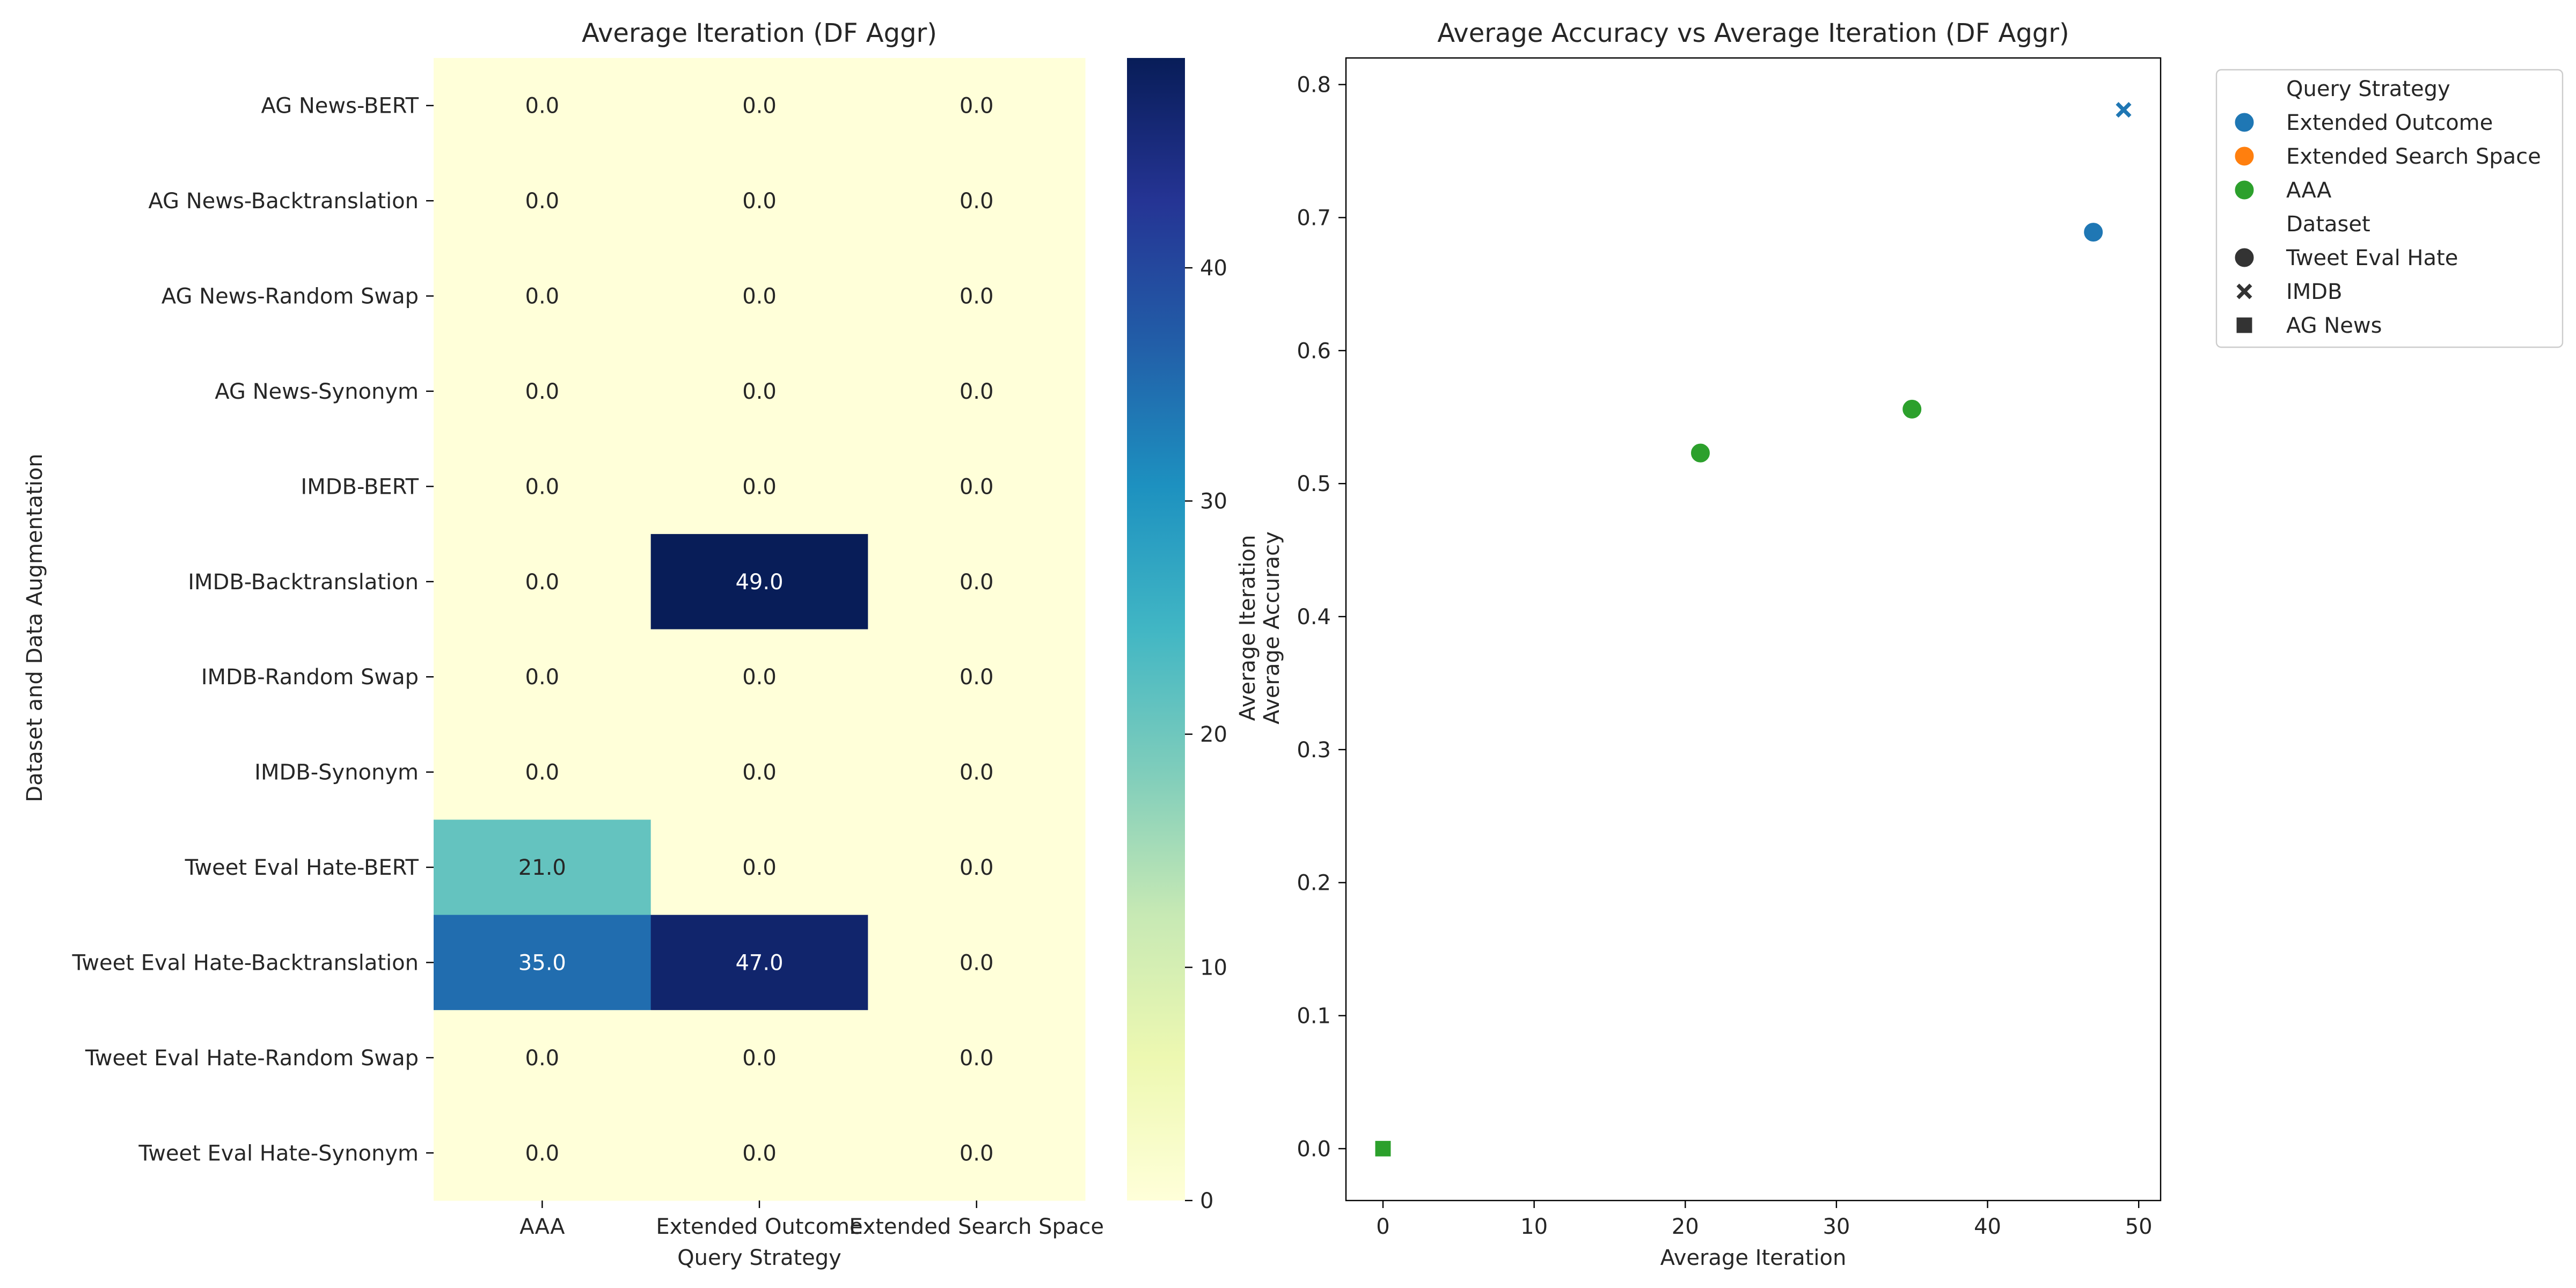 The width and height of the screenshot is (2576, 1288). What do you see at coordinates (1987, 1226) in the screenshot?
I see `scatter-x-tick-label: 40` at bounding box center [1987, 1226].